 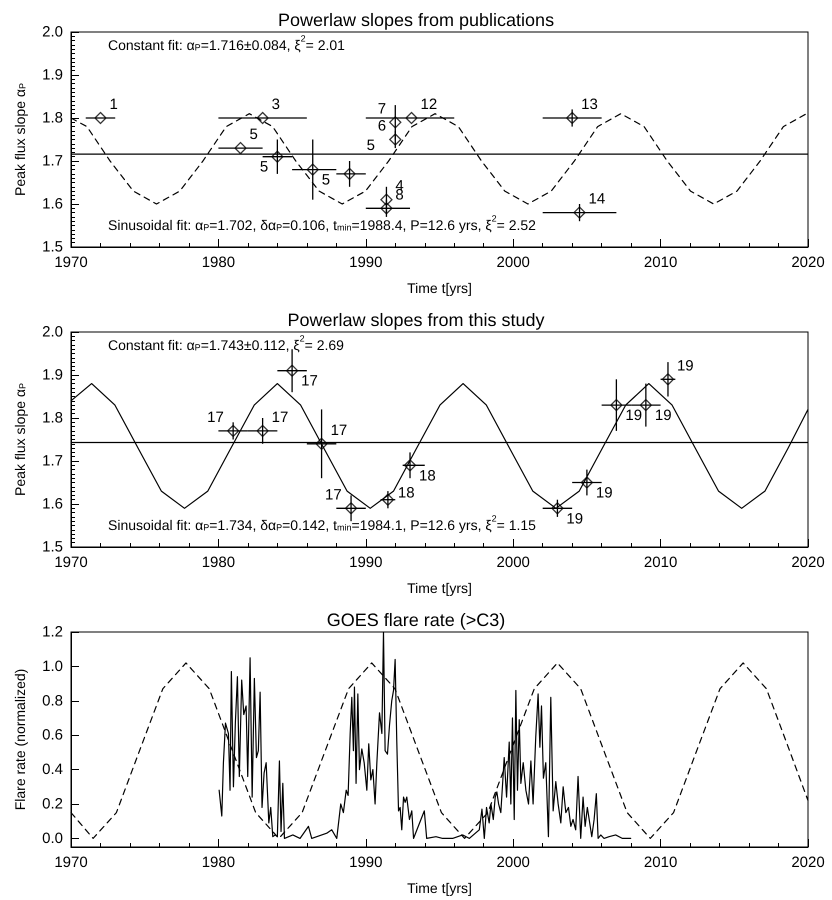 I want to click on chart-title: GOES flare rate (>C3), so click(x=416, y=620).